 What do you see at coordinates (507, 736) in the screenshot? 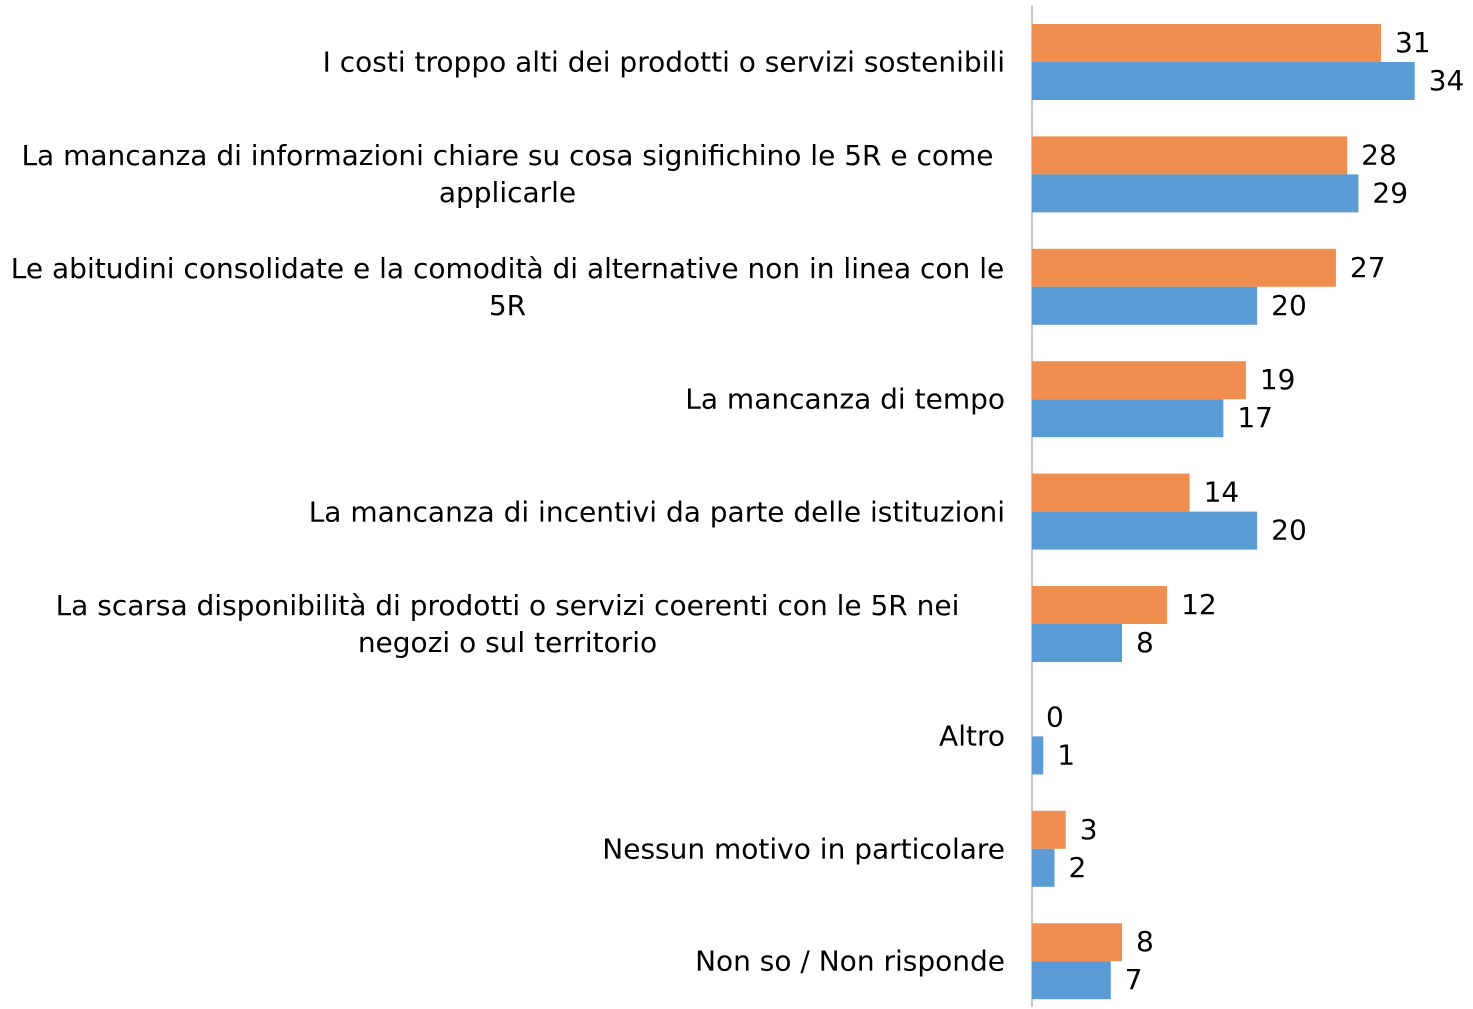
I see `category-label: Altro` at bounding box center [507, 736].